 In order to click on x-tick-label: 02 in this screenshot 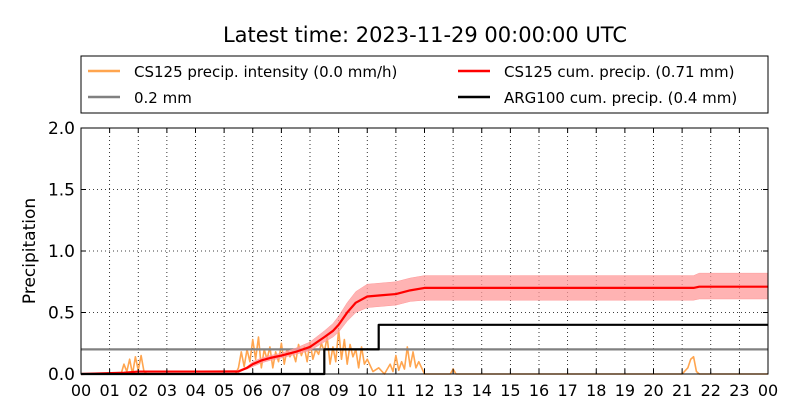, I will do `click(138, 390)`.